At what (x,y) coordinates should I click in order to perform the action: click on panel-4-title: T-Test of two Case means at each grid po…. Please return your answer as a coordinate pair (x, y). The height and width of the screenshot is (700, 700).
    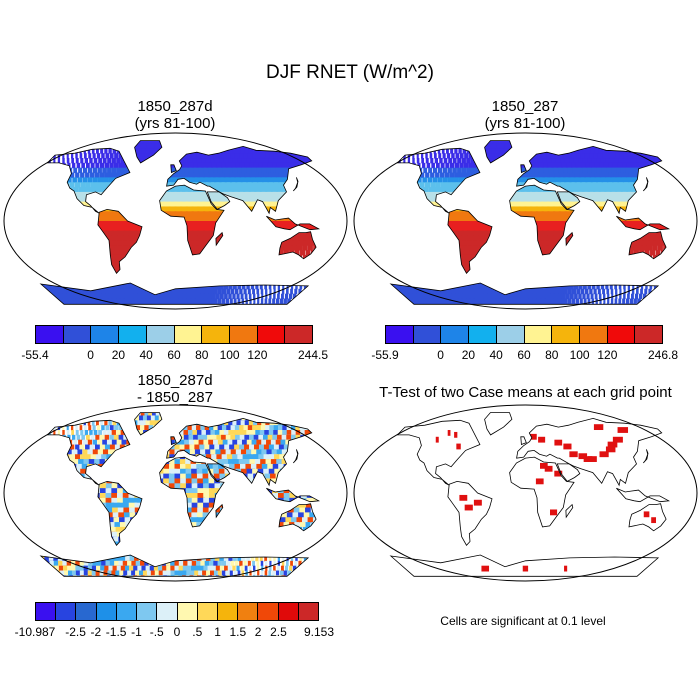
    Looking at the image, I should click on (525, 392).